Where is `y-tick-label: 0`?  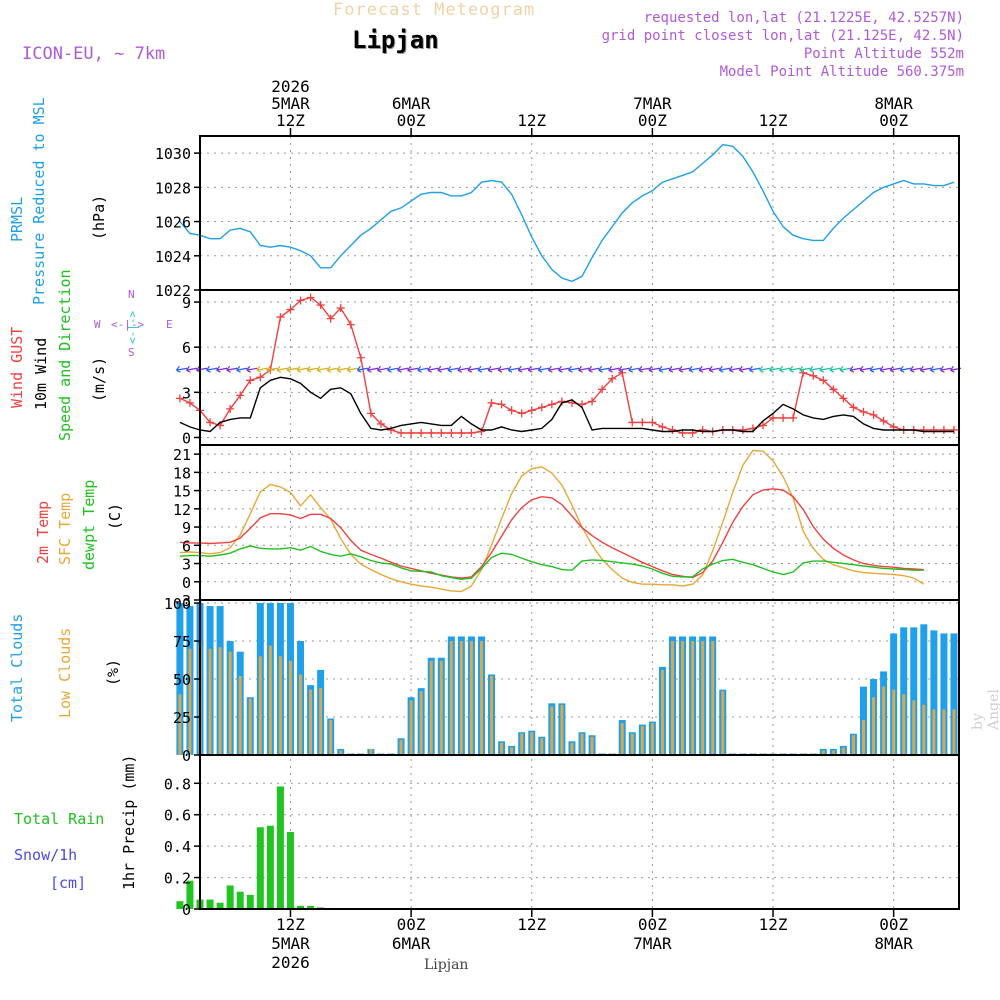
y-tick-label: 0 is located at coordinates (186, 583).